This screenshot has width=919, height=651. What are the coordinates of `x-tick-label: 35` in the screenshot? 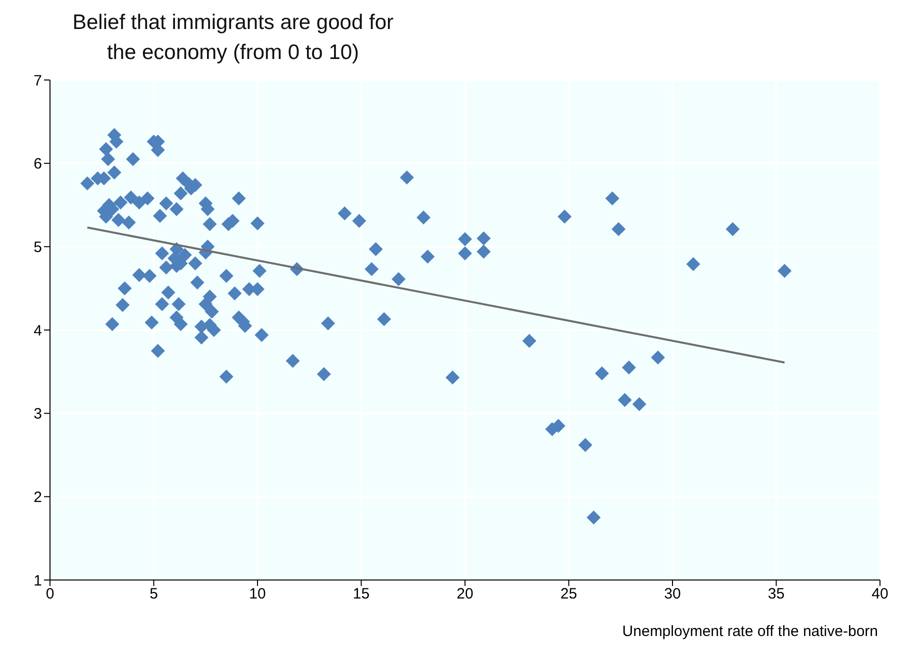 It's located at (776, 594).